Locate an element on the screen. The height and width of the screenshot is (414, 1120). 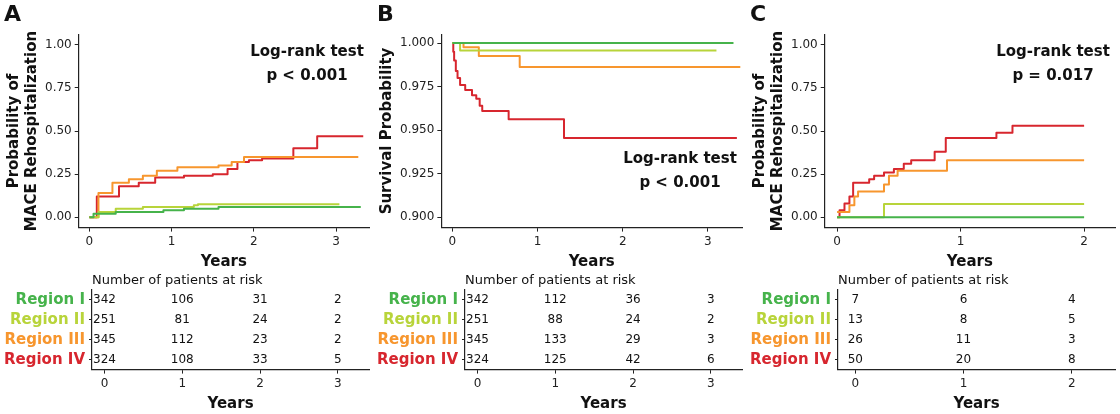
y-tick-label: 0.950 is located at coordinates (417, 129).